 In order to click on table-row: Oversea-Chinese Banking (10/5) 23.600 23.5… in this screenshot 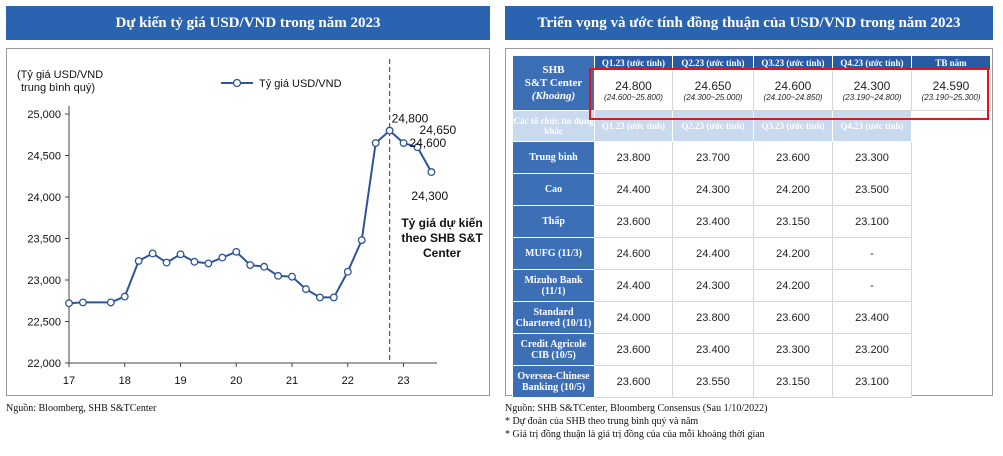, I will do `click(751, 381)`.